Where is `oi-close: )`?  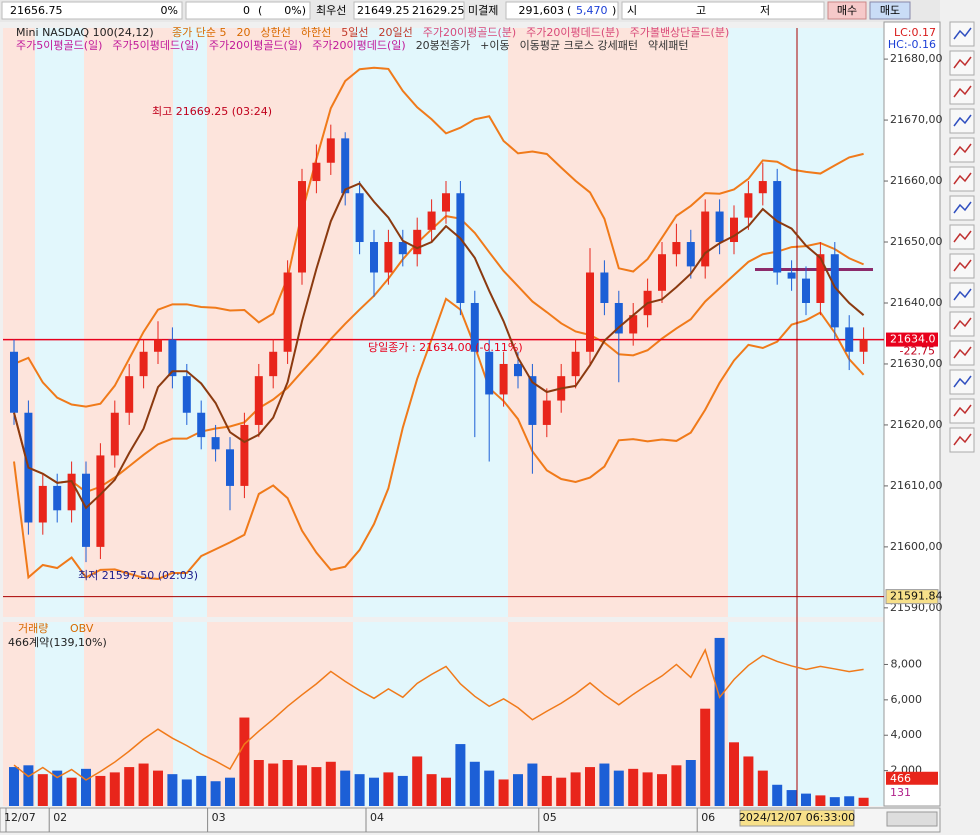 oi-close: ) is located at coordinates (614, 10).